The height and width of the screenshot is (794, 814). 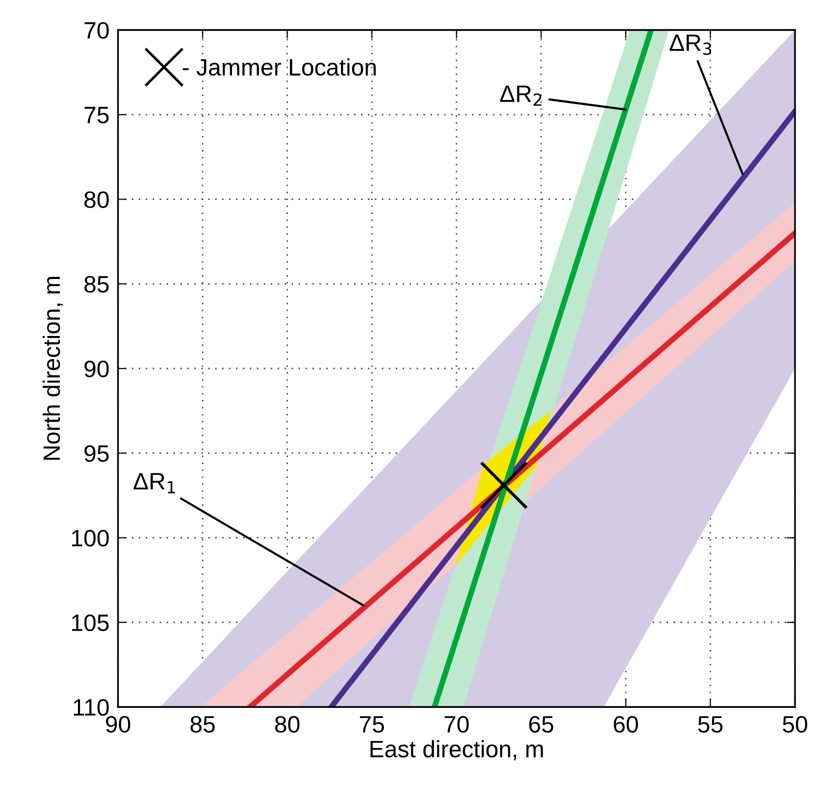 I want to click on y-tick-label: 75, so click(x=96, y=115).